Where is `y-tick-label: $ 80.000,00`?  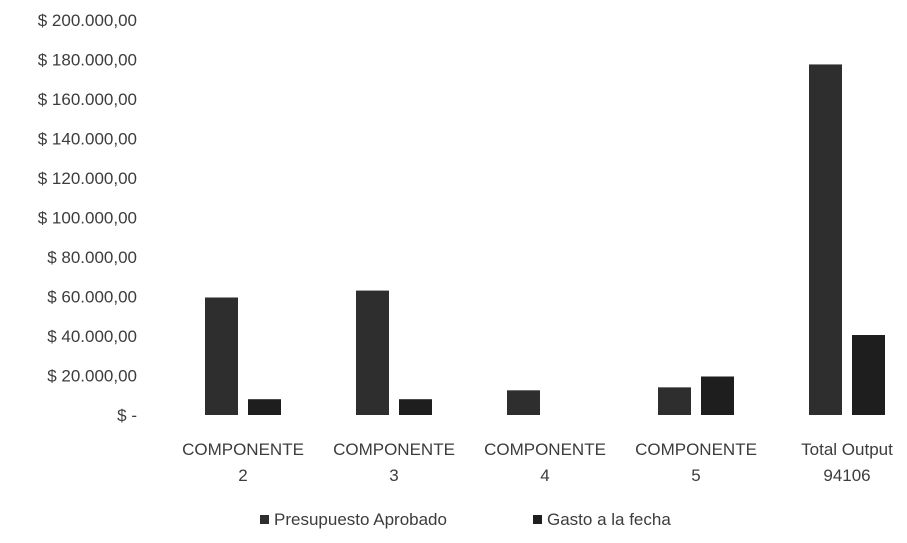
y-tick-label: $ 80.000,00 is located at coordinates (92, 257).